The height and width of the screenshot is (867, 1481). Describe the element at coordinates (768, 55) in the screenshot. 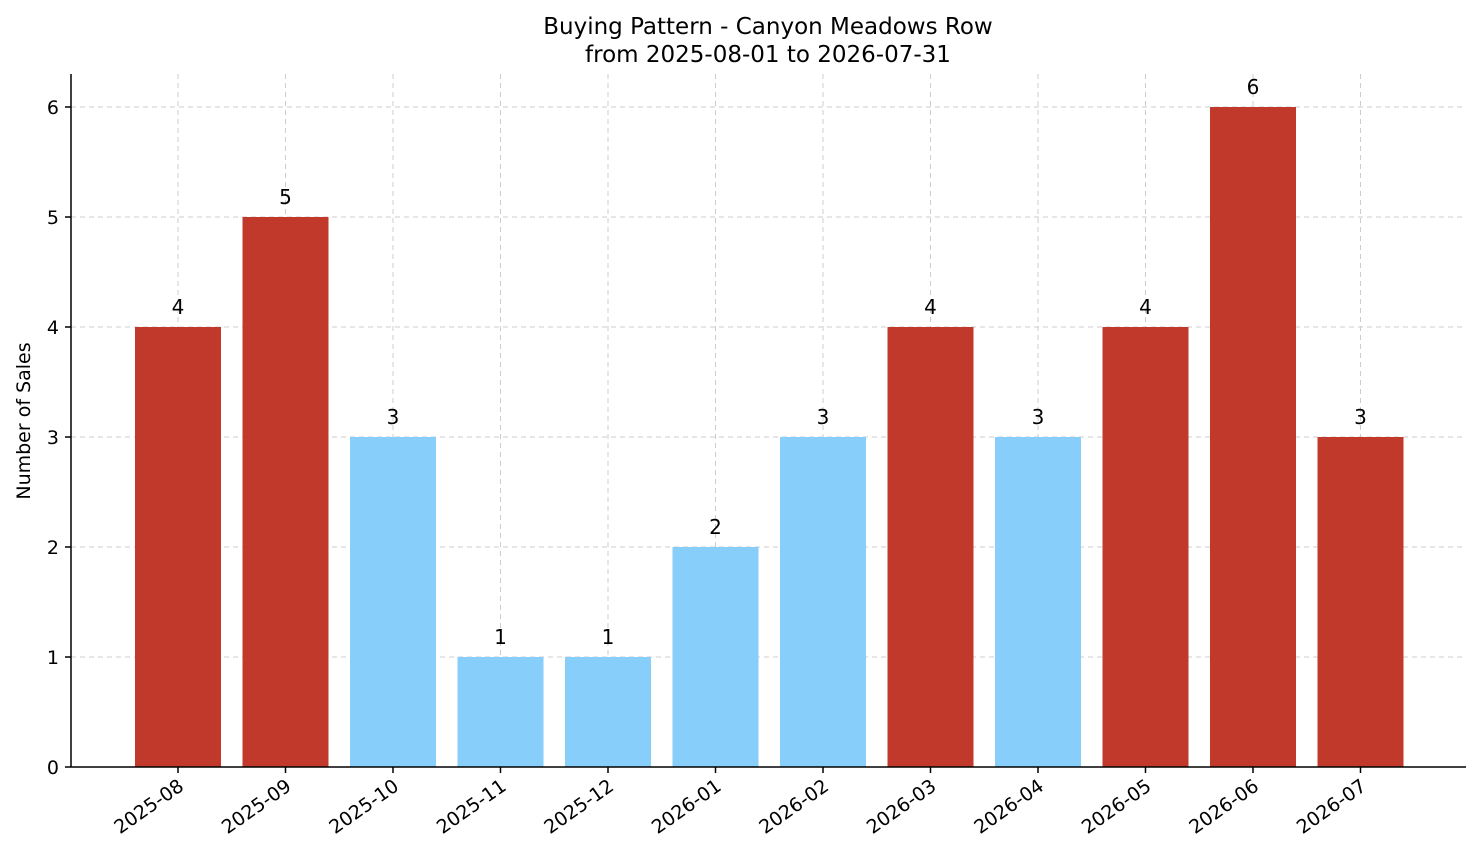

I see `chart-subtitle: from 2025-08-01 to 2026-07-31` at that location.